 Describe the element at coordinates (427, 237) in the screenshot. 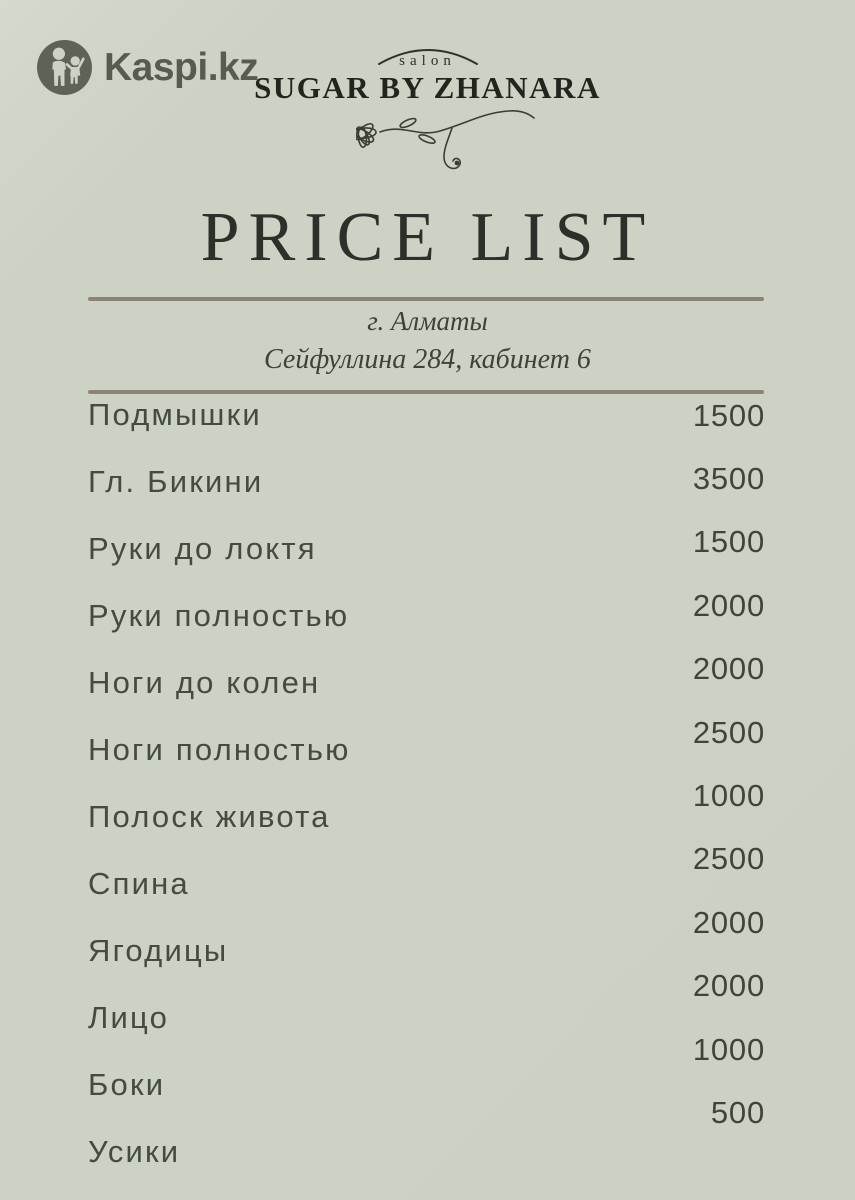

I see `page-title: PRICE LIST` at that location.